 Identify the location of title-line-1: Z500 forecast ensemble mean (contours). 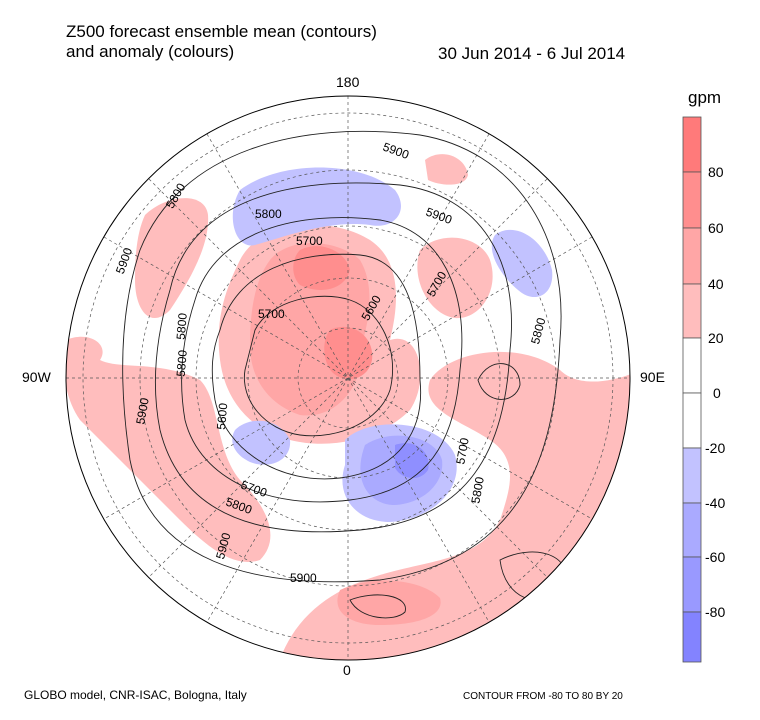
(221, 31).